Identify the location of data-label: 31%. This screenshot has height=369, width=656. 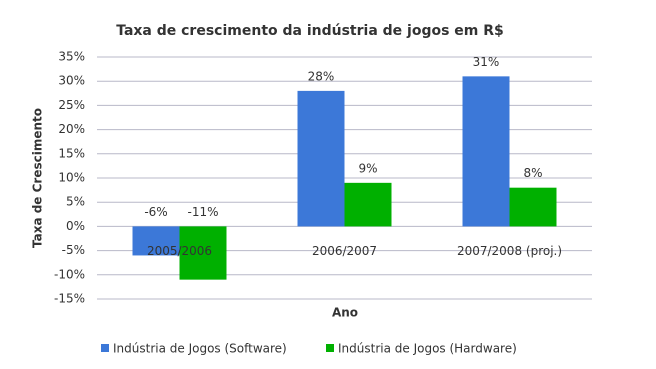
(486, 62).